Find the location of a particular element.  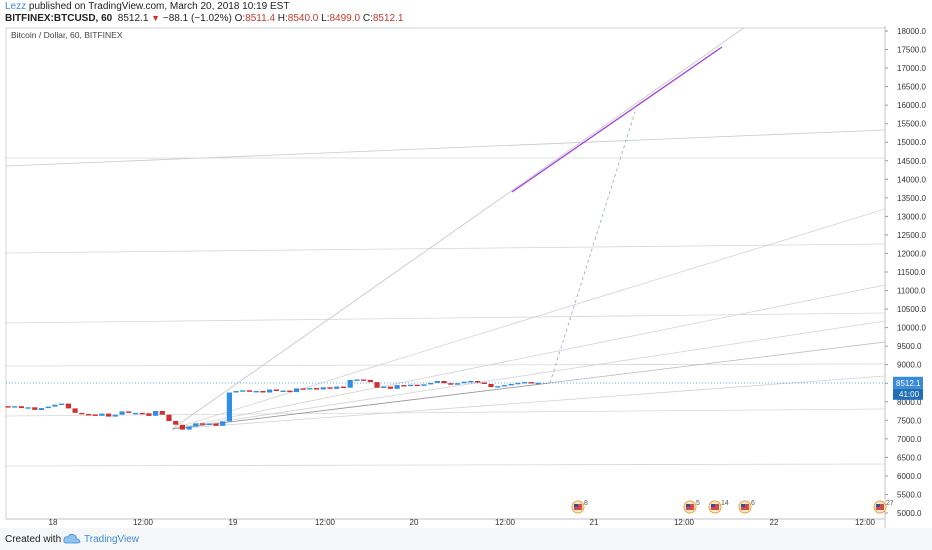

projection-line is located at coordinates (592, 247).